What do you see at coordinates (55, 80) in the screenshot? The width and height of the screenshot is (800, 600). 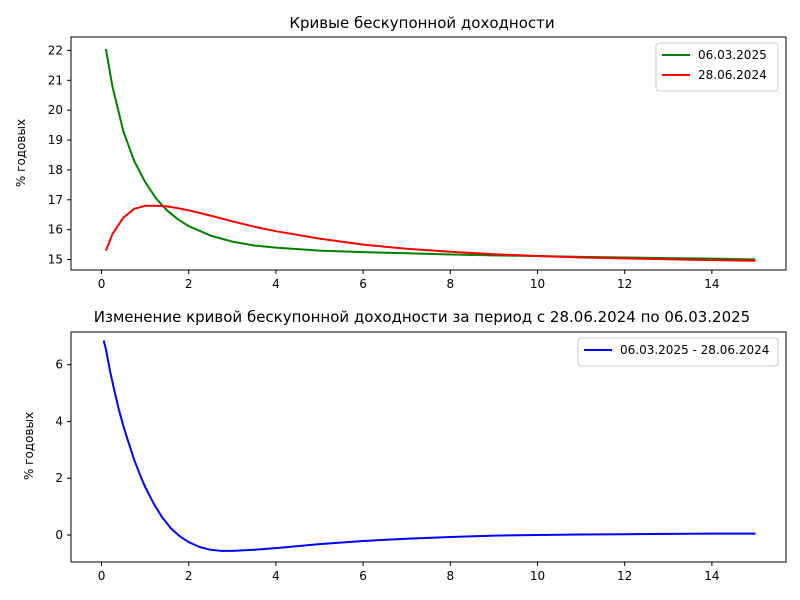 I see `y-tick-label: 21` at bounding box center [55, 80].